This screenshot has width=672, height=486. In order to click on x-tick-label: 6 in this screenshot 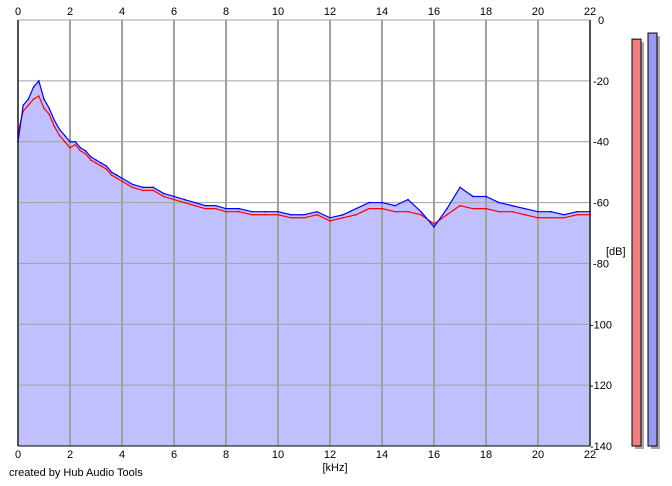, I will do `click(174, 12)`.